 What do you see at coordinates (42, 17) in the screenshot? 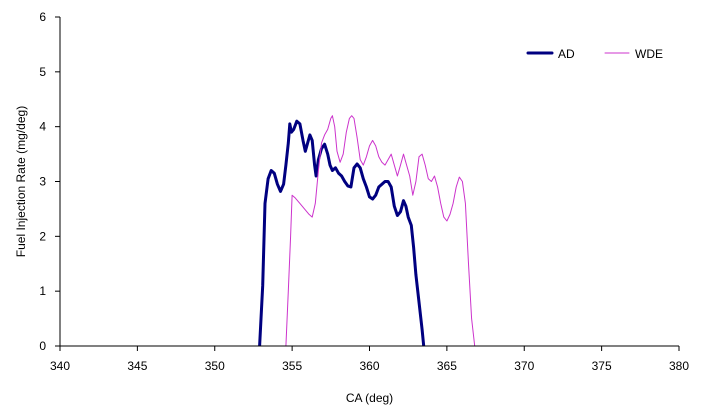
I see `y-tick-label: 6` at bounding box center [42, 17].